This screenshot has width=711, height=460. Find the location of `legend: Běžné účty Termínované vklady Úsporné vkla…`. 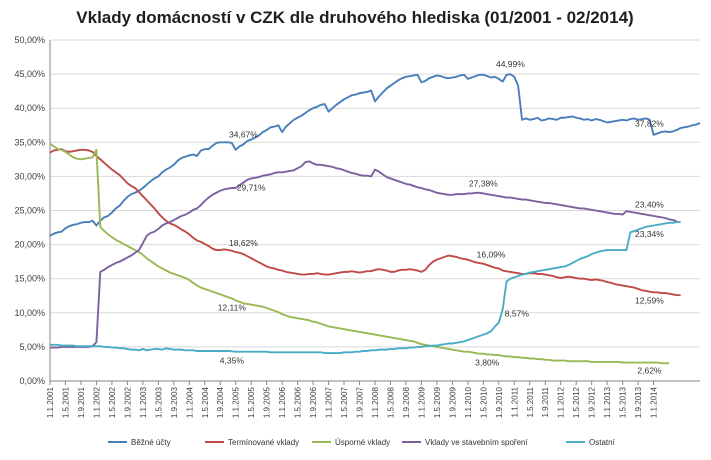

legend: Běžné účty Termínované vklady Úsporné vkla… is located at coordinates (362, 442).